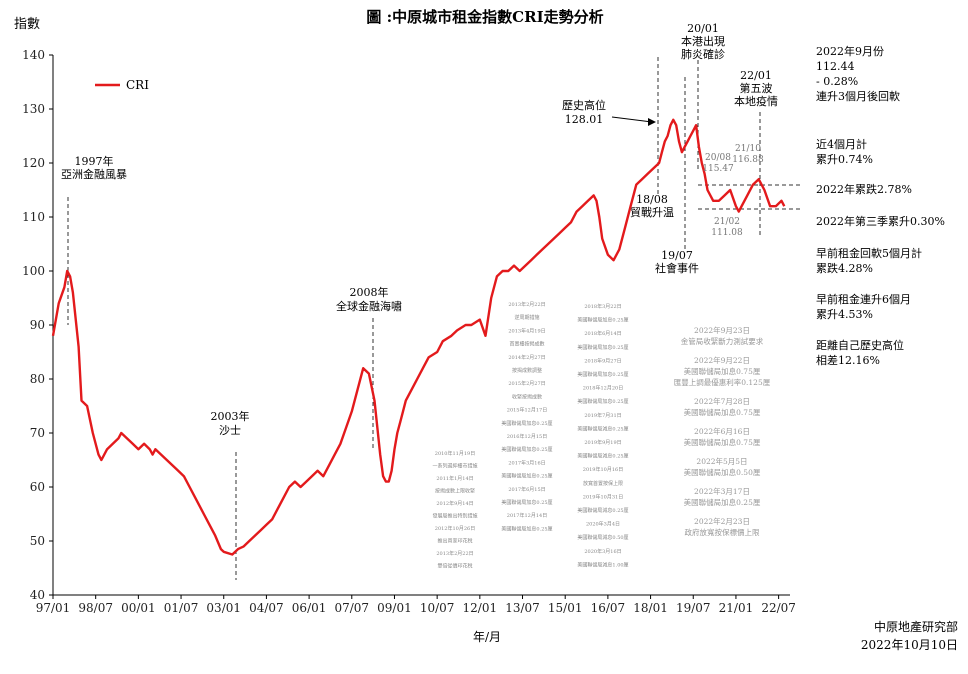 This screenshot has width=968, height=674. What do you see at coordinates (703, 28) in the screenshot?
I see `covid-date: 20/01` at bounding box center [703, 28].